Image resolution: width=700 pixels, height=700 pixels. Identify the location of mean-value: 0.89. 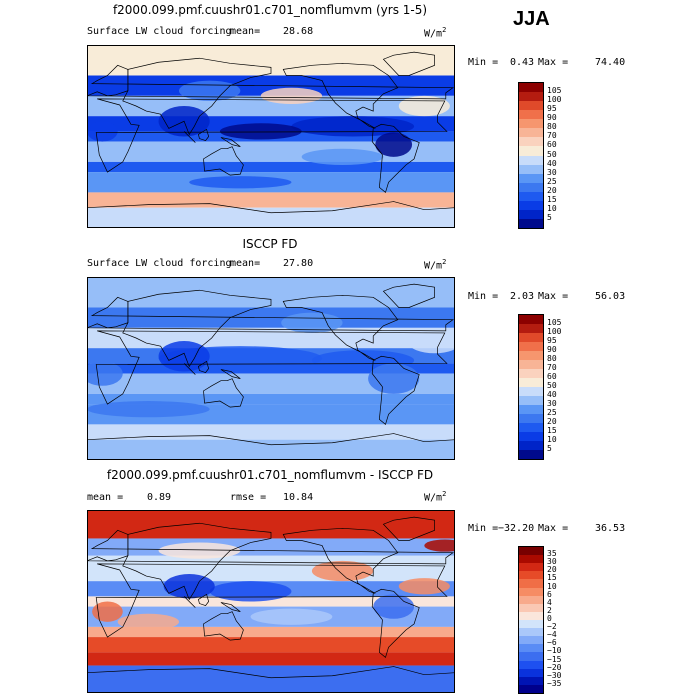
(159, 497).